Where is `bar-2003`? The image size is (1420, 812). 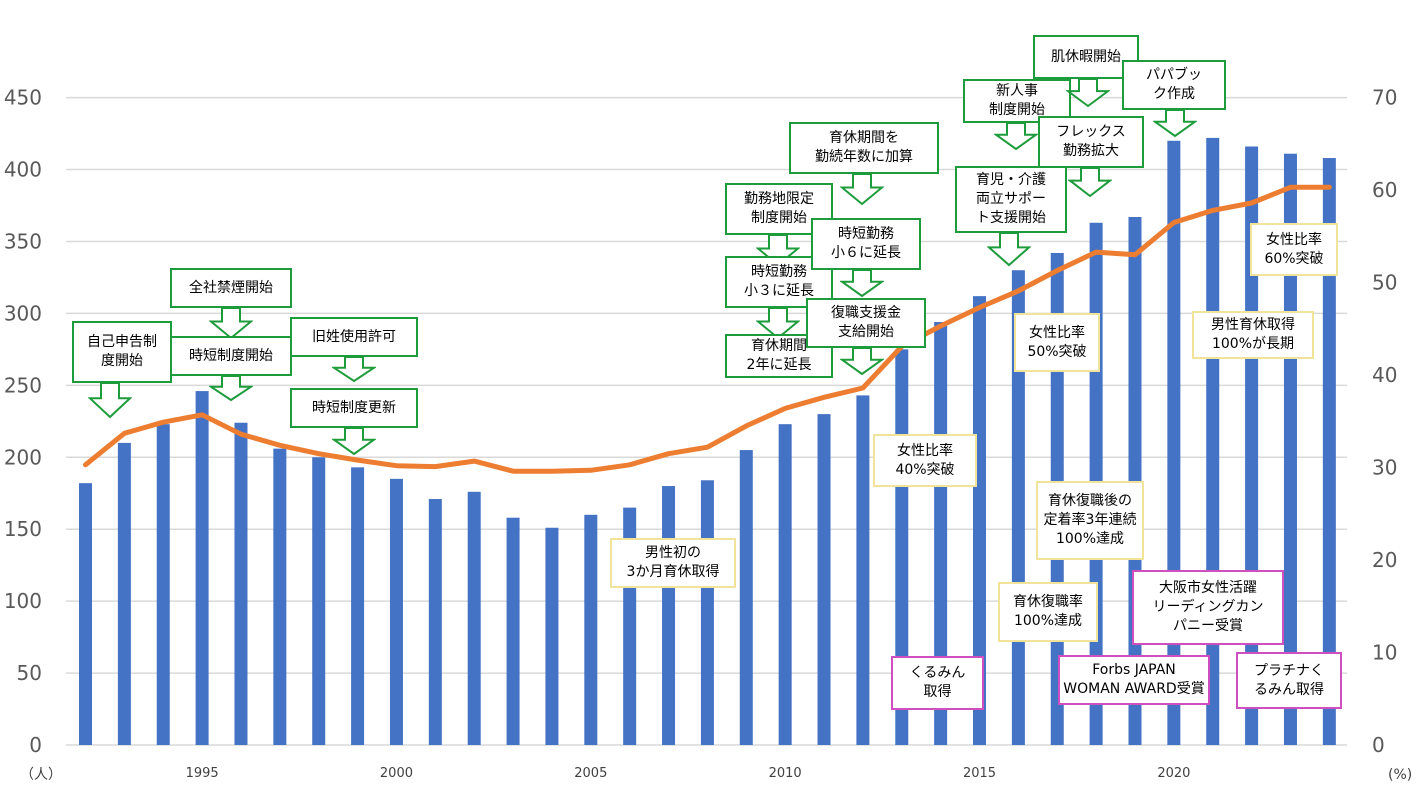 bar-2003 is located at coordinates (513, 631).